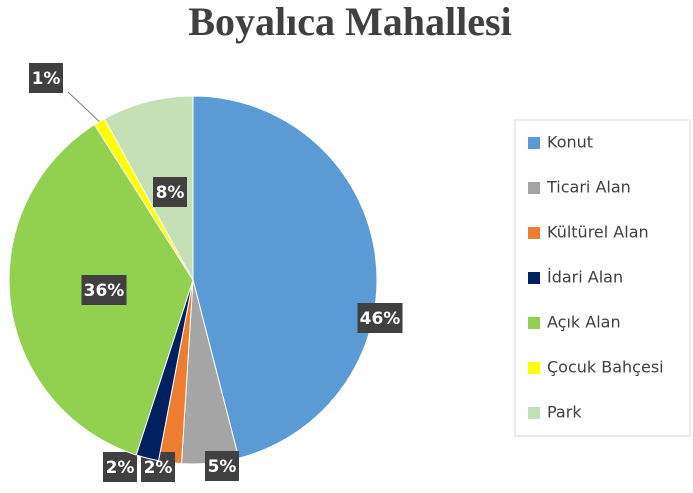  I want to click on legend-label: Konut, so click(570, 142).